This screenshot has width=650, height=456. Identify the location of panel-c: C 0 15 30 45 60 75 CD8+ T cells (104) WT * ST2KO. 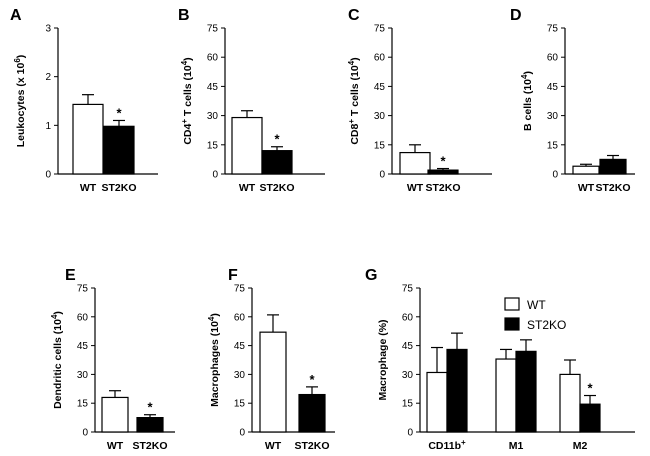
(419, 100).